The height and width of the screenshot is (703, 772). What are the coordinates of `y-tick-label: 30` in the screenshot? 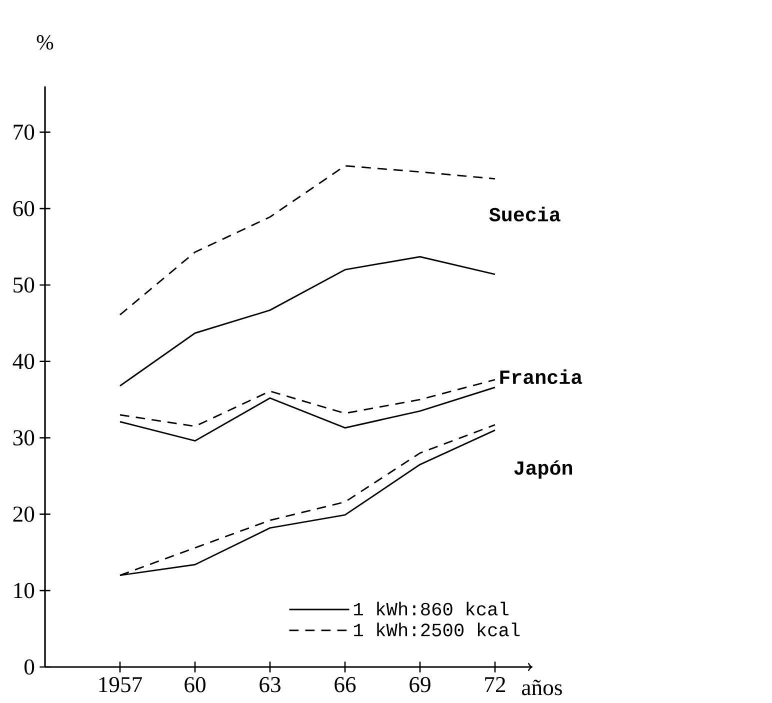 It's located at (23, 438).